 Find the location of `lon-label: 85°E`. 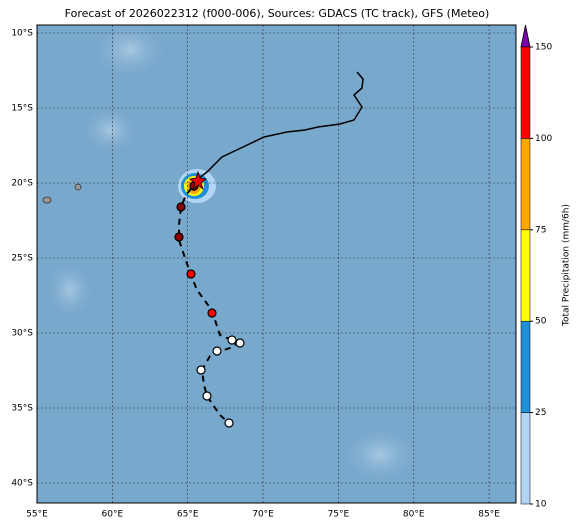

lon-label: 85°E is located at coordinates (489, 515).